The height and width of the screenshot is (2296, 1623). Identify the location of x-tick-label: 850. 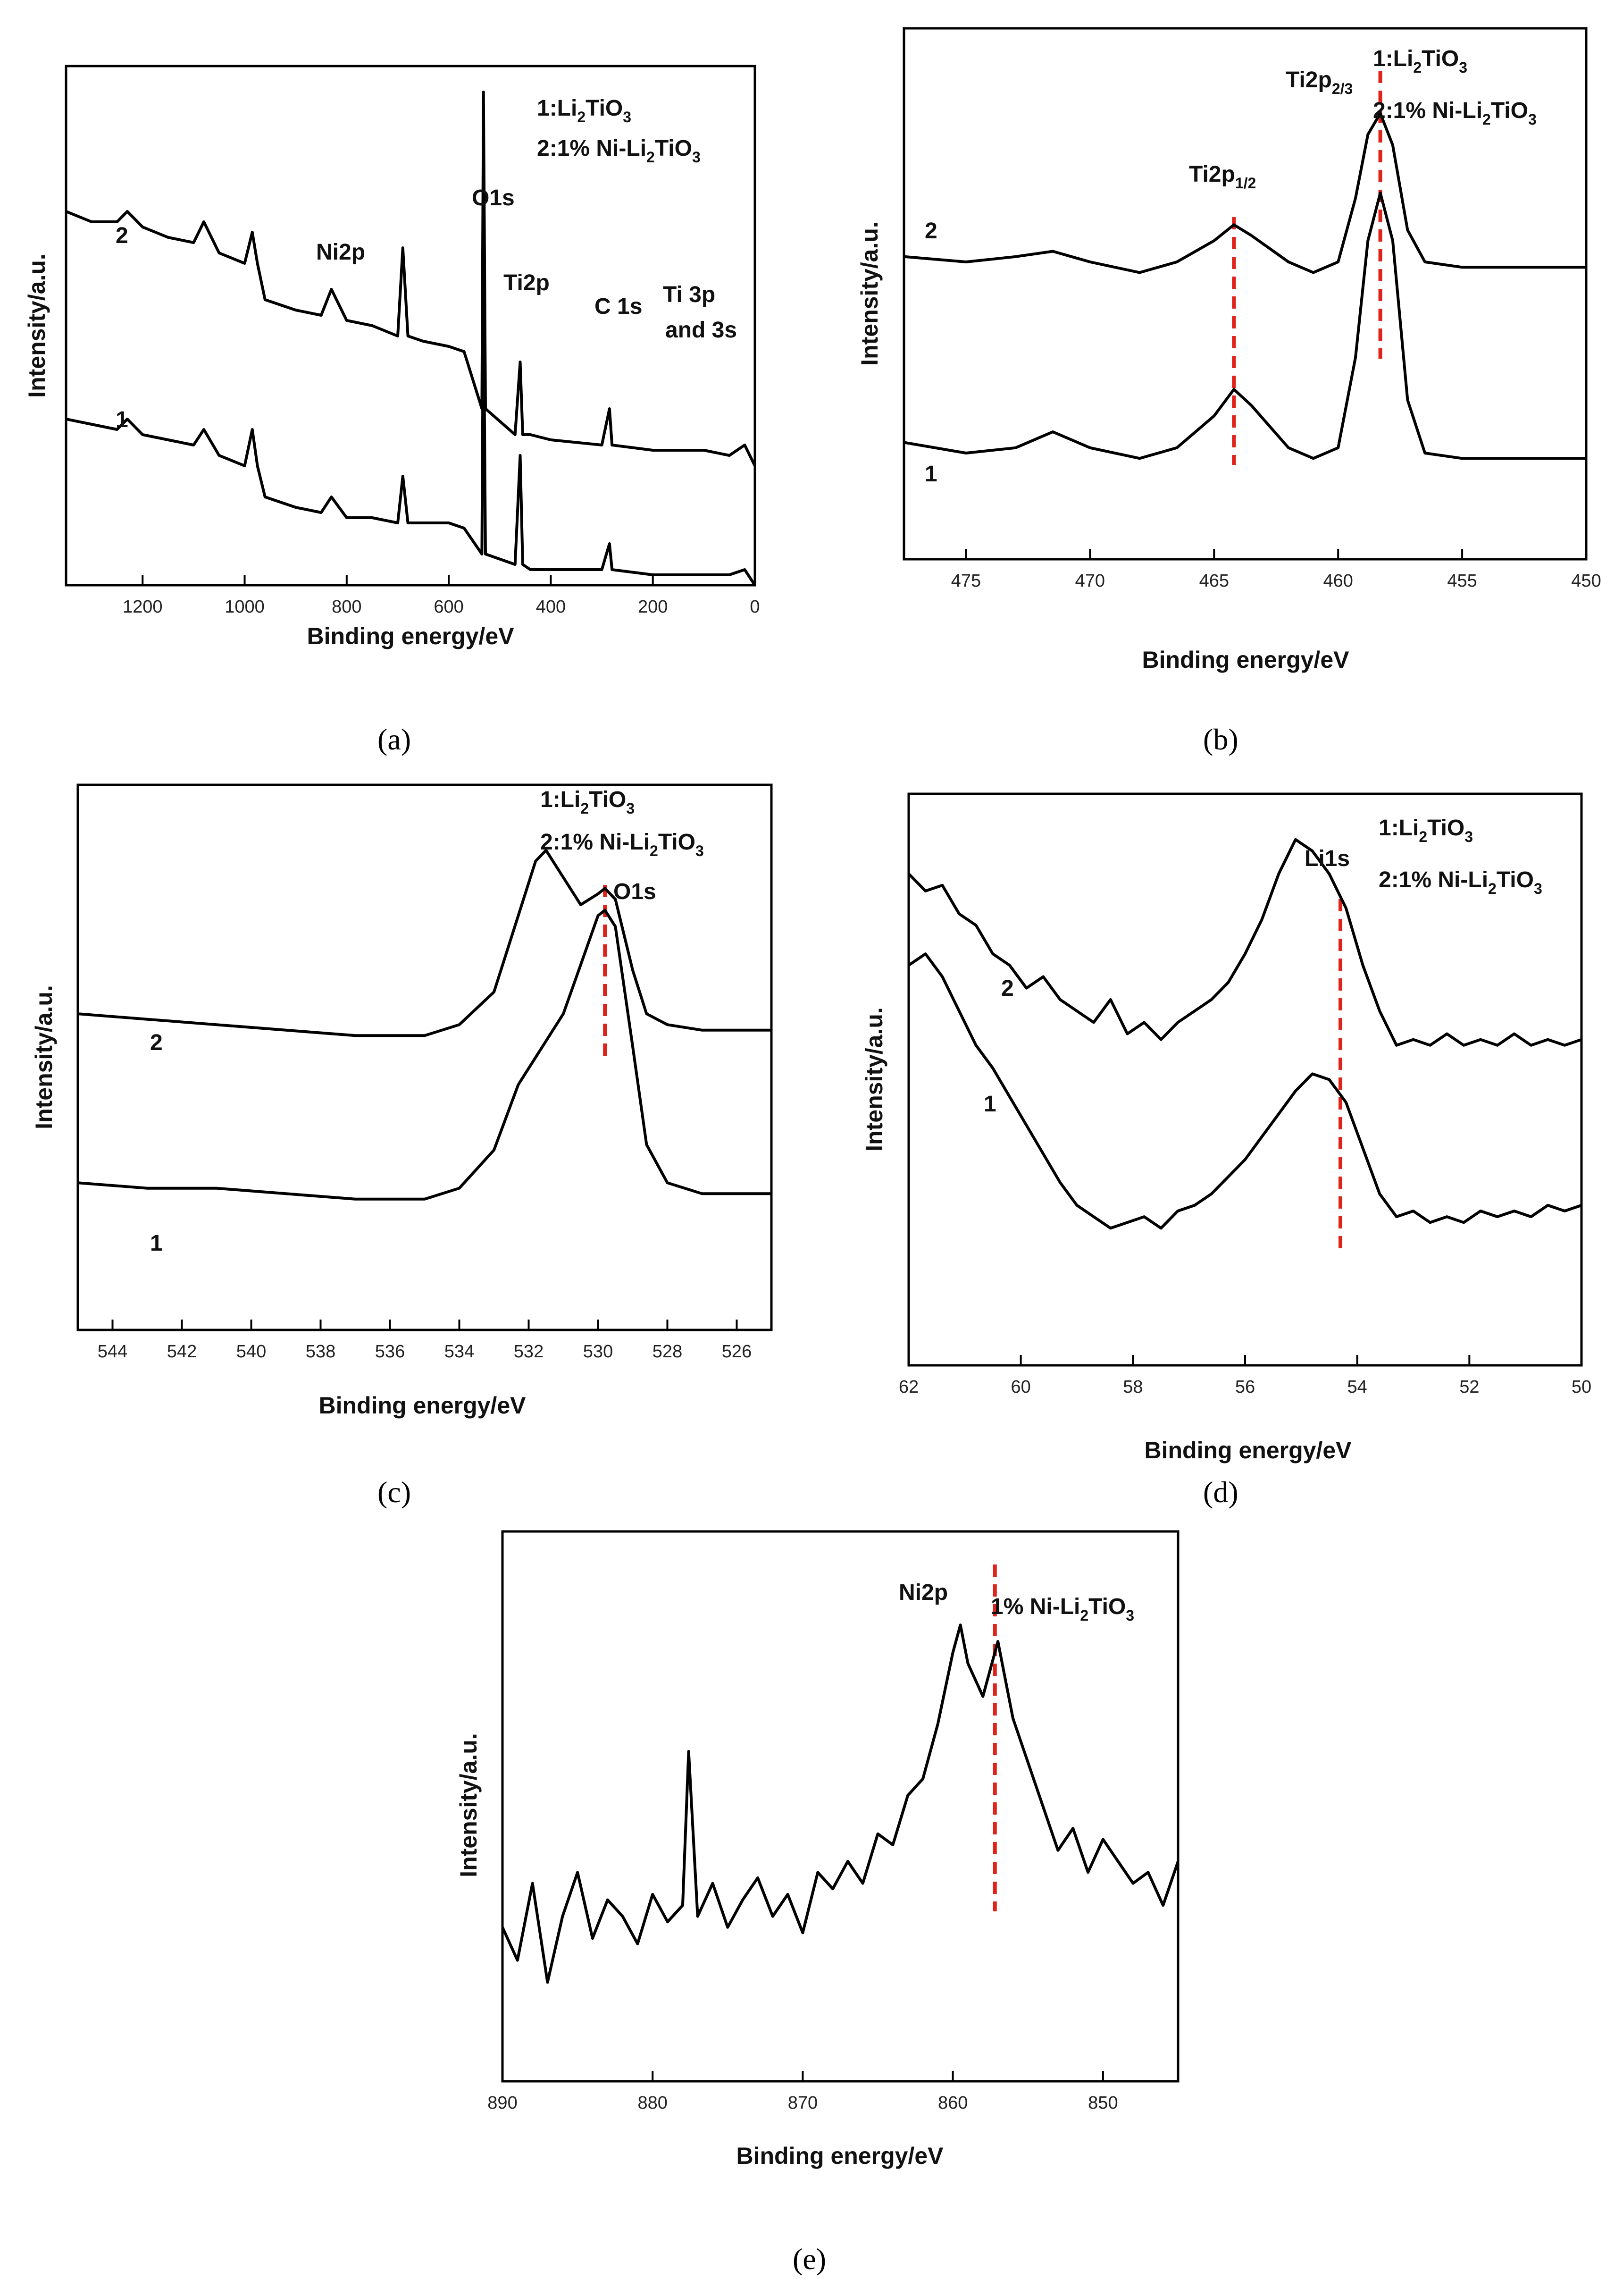
(1103, 2103).